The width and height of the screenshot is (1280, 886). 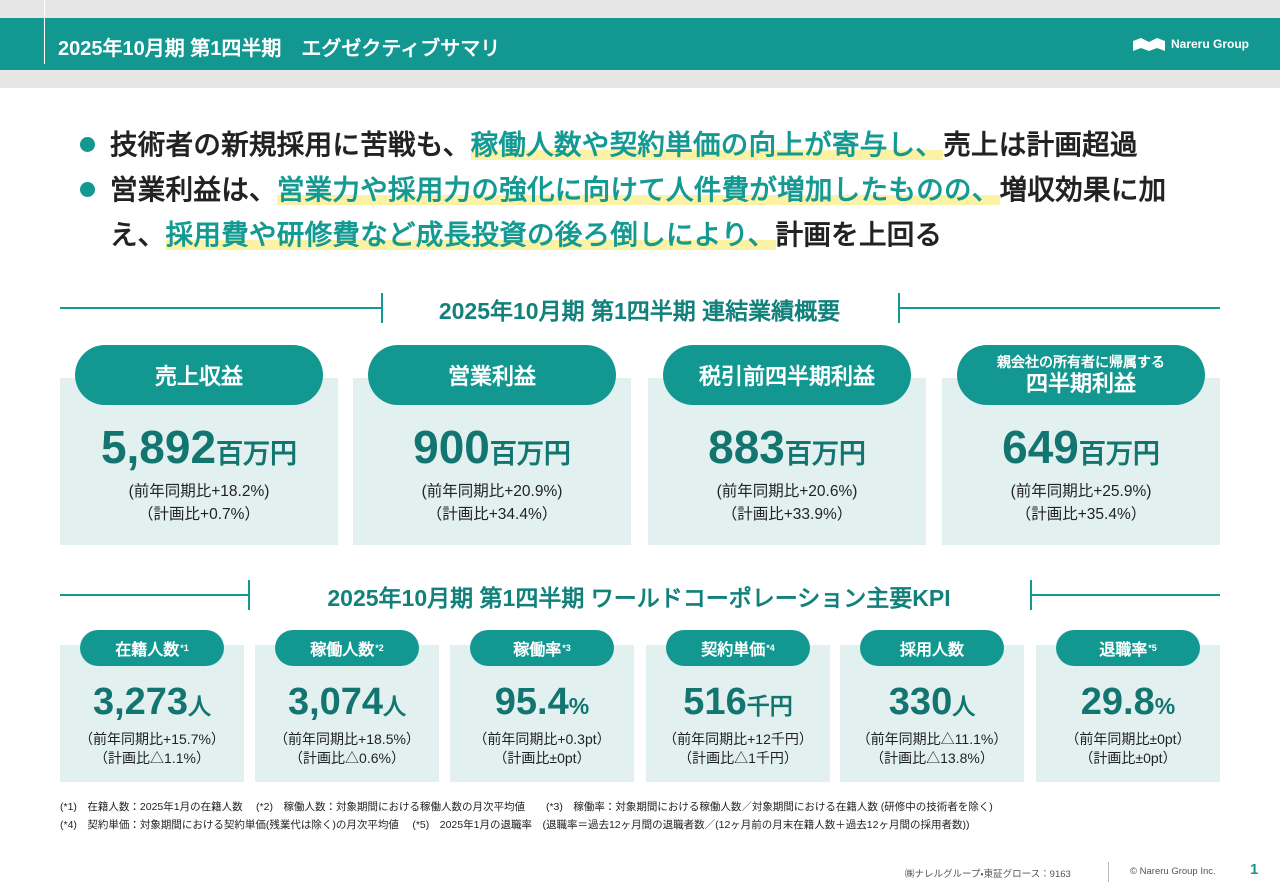 I want to click on kpi-card: 516千円 （前年同期比+12千円） （計画比△1千円）, so click(x=738, y=713).